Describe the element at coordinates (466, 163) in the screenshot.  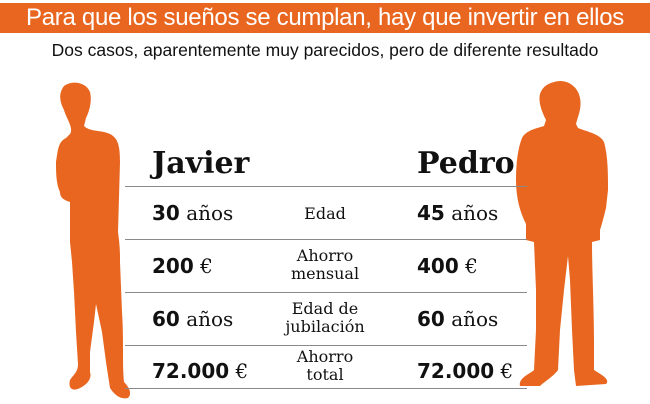
I see `pedro-name: Pedro` at that location.